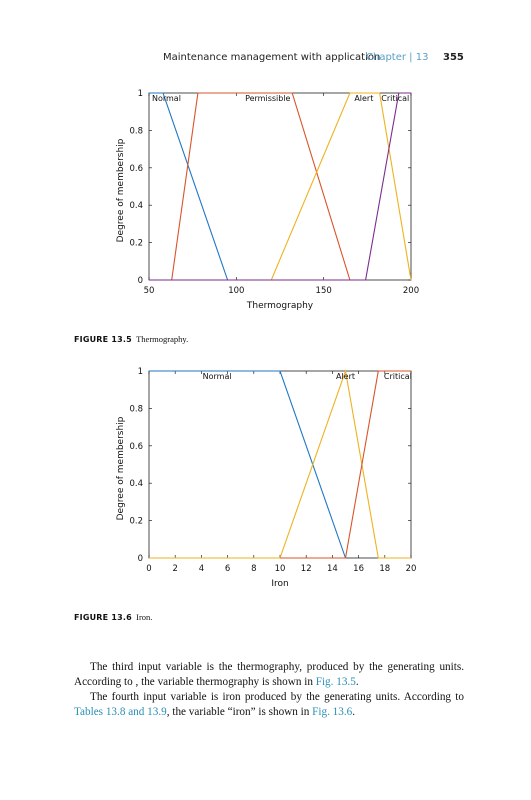  I want to click on x-tick-label: 20, so click(411, 569).